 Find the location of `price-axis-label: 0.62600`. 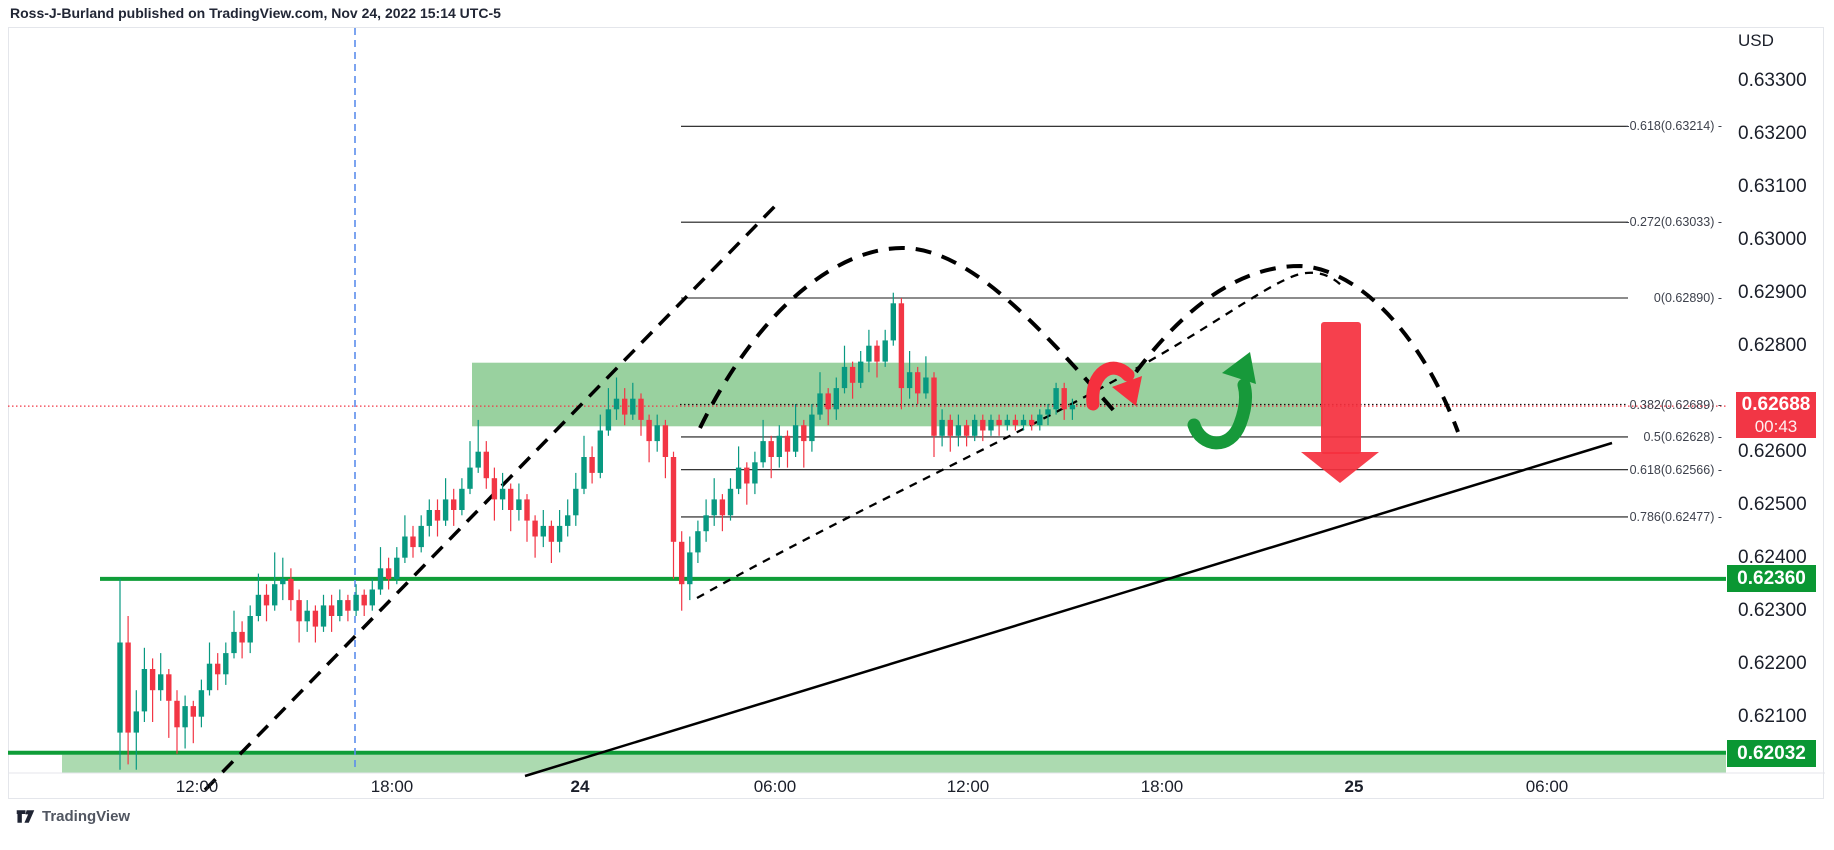

price-axis-label: 0.62600 is located at coordinates (1772, 451).